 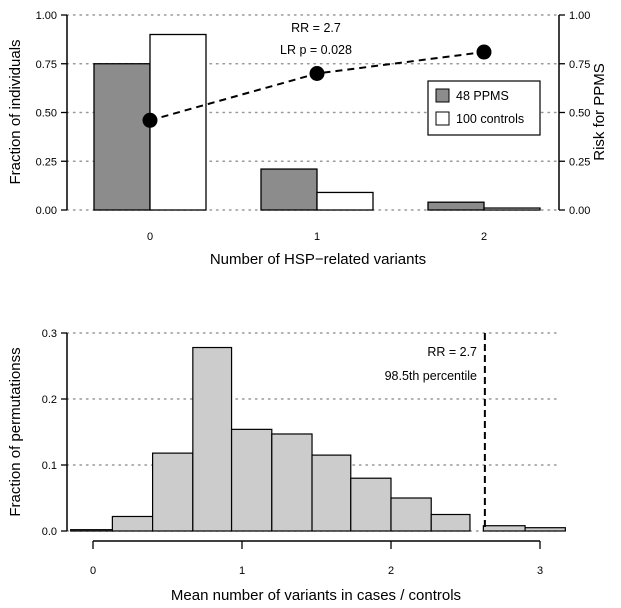 What do you see at coordinates (579, 114) in the screenshot?
I see `top-right-tick-label: 0.50` at bounding box center [579, 114].